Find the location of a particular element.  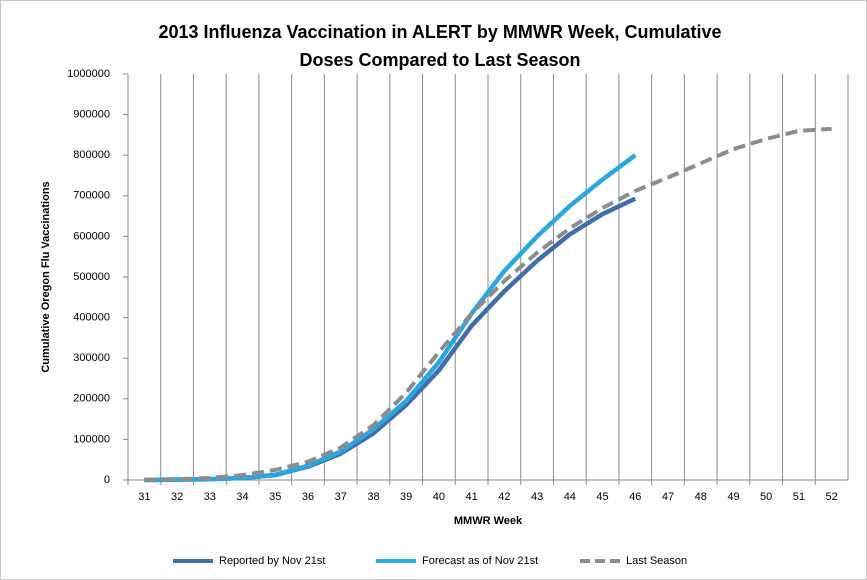

x-tick-label: 52 is located at coordinates (832, 497).